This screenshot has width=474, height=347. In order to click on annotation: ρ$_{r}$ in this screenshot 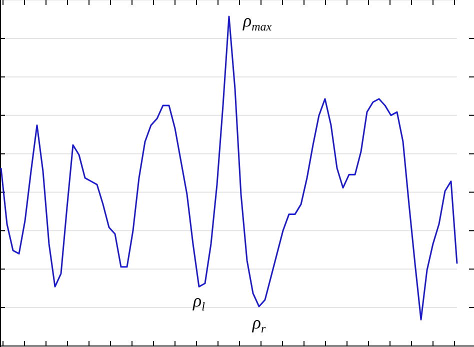, I will do `click(258, 324)`.